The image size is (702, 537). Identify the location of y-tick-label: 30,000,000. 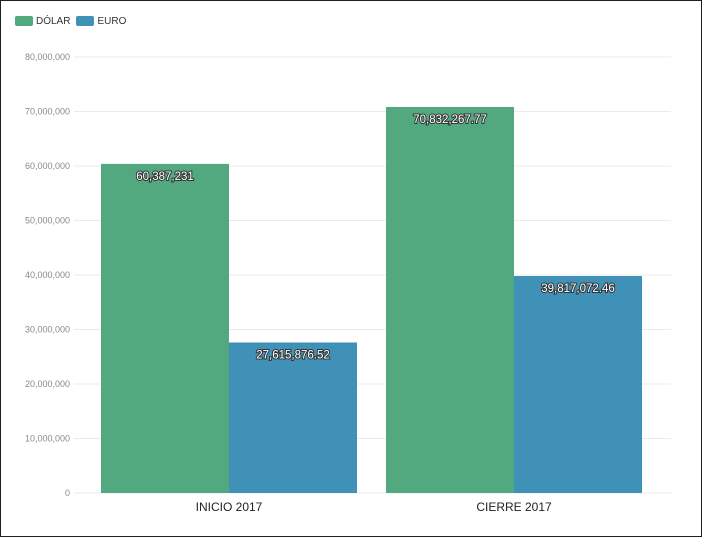
(47, 330).